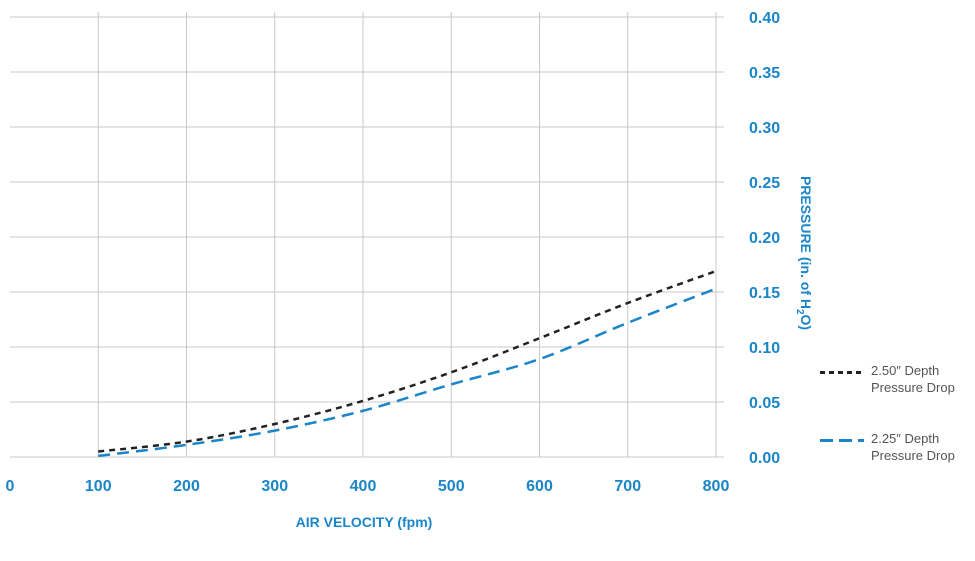 Image resolution: width=975 pixels, height=561 pixels. Describe the element at coordinates (764, 403) in the screenshot. I see `y-tick-label-0-05: 0.05` at that location.